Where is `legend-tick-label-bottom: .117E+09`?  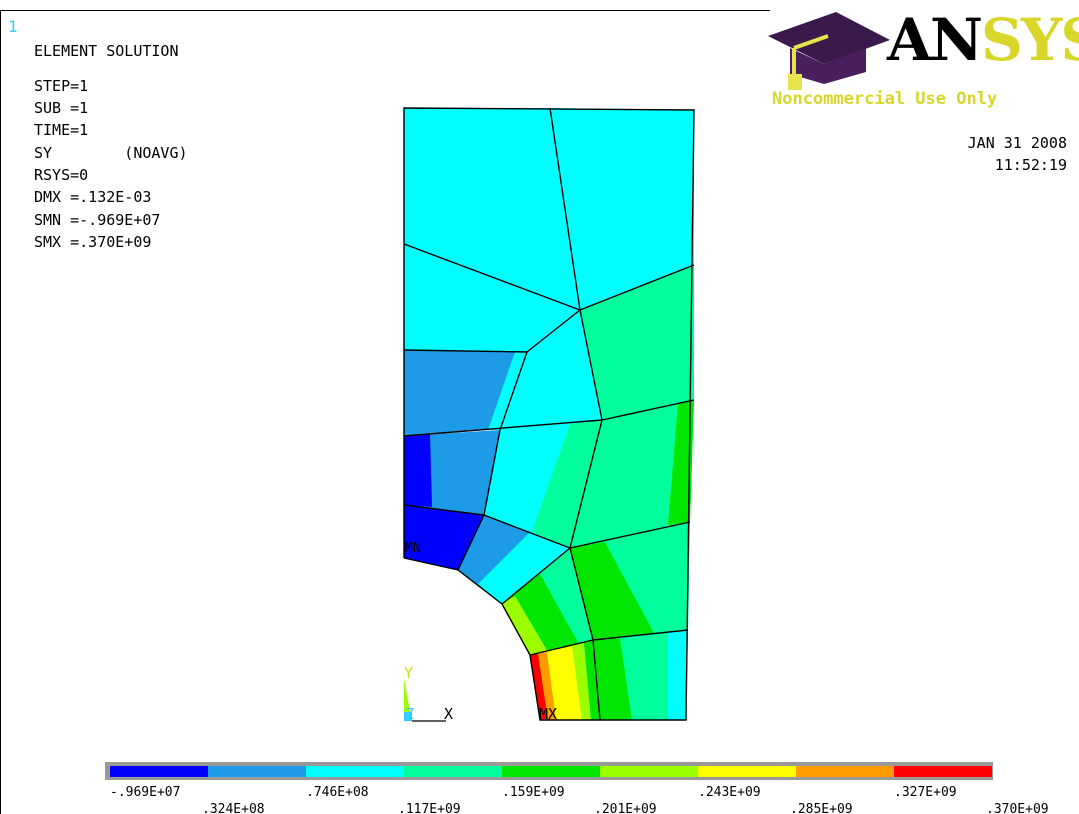 legend-tick-label-bottom: .117E+09 is located at coordinates (429, 808).